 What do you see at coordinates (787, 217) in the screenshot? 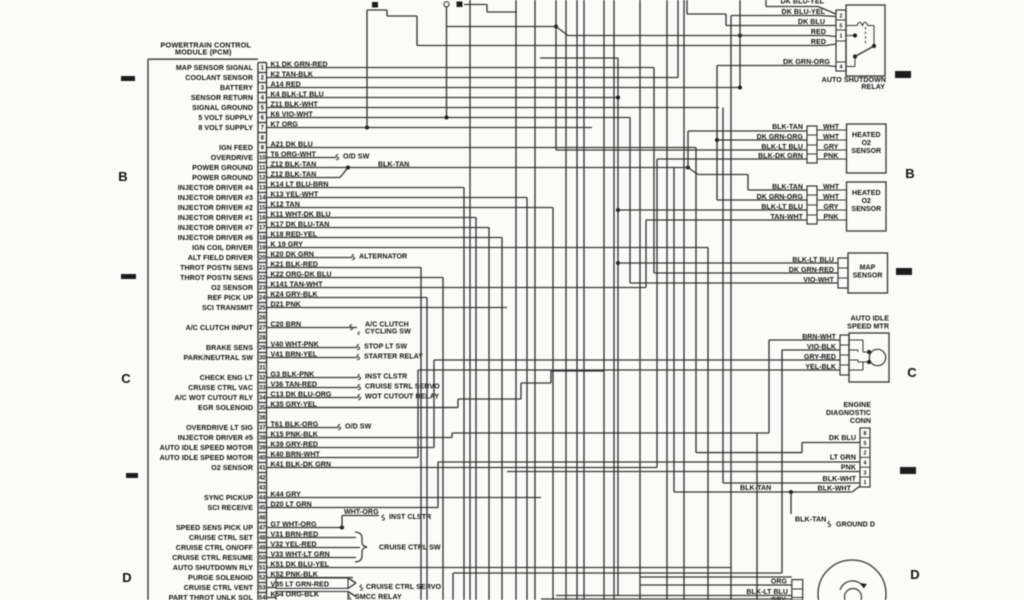
I see `svg-text: TAN-WHT` at bounding box center [787, 217].